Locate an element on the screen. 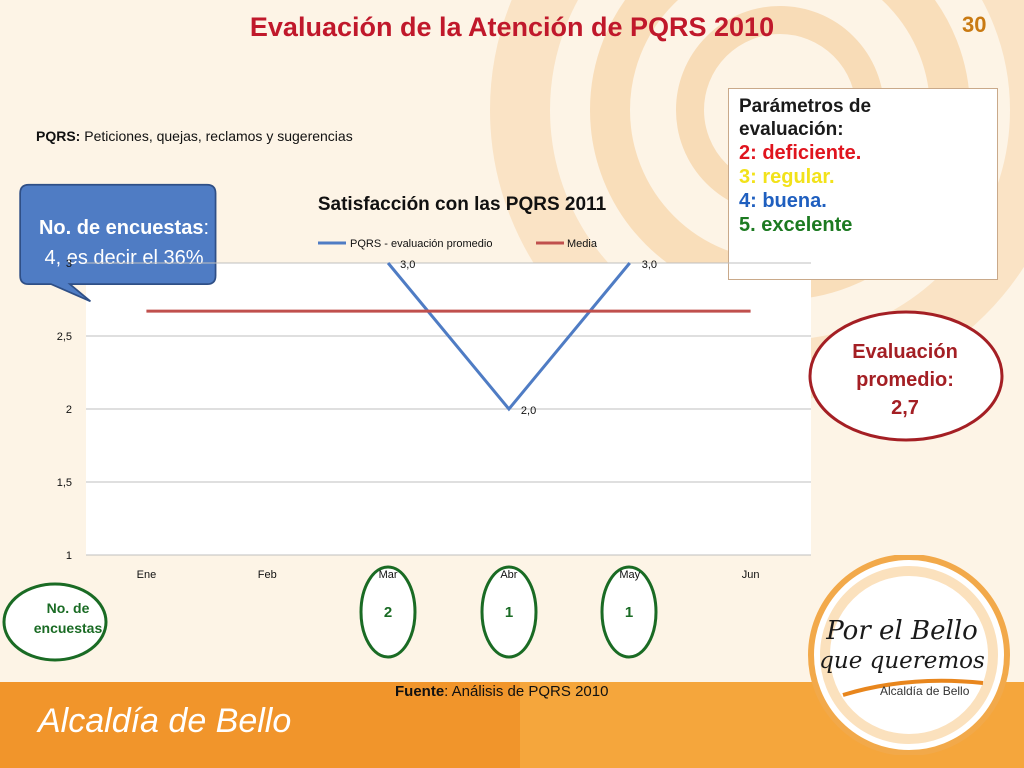 This screenshot has width=1024, height=768. survey-count-mar: 2 is located at coordinates (388, 612).